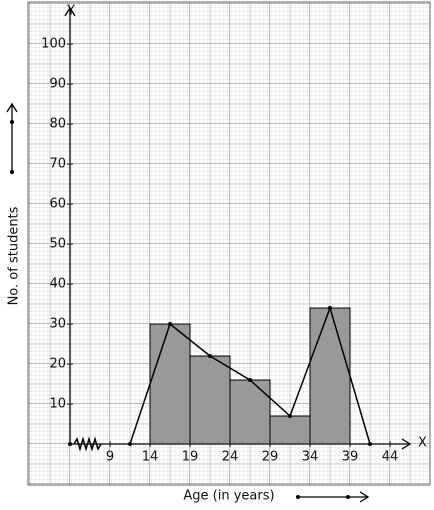 The width and height of the screenshot is (434, 510). I want to click on y-tick-label: 100, so click(53, 44).